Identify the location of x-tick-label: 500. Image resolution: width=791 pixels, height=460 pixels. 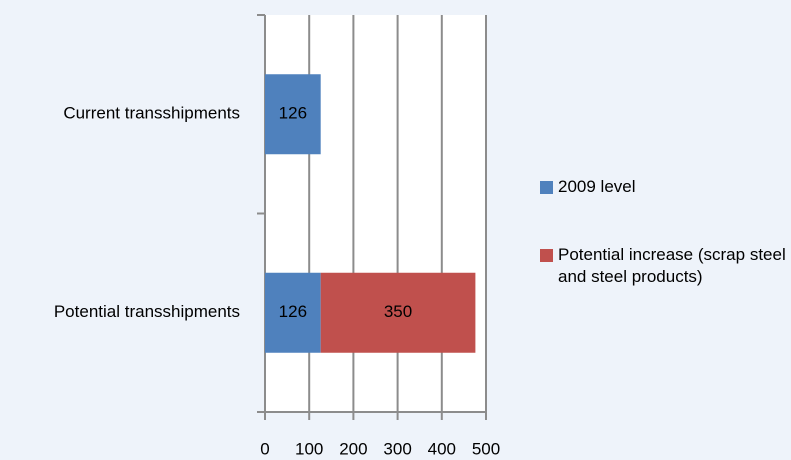
(486, 448).